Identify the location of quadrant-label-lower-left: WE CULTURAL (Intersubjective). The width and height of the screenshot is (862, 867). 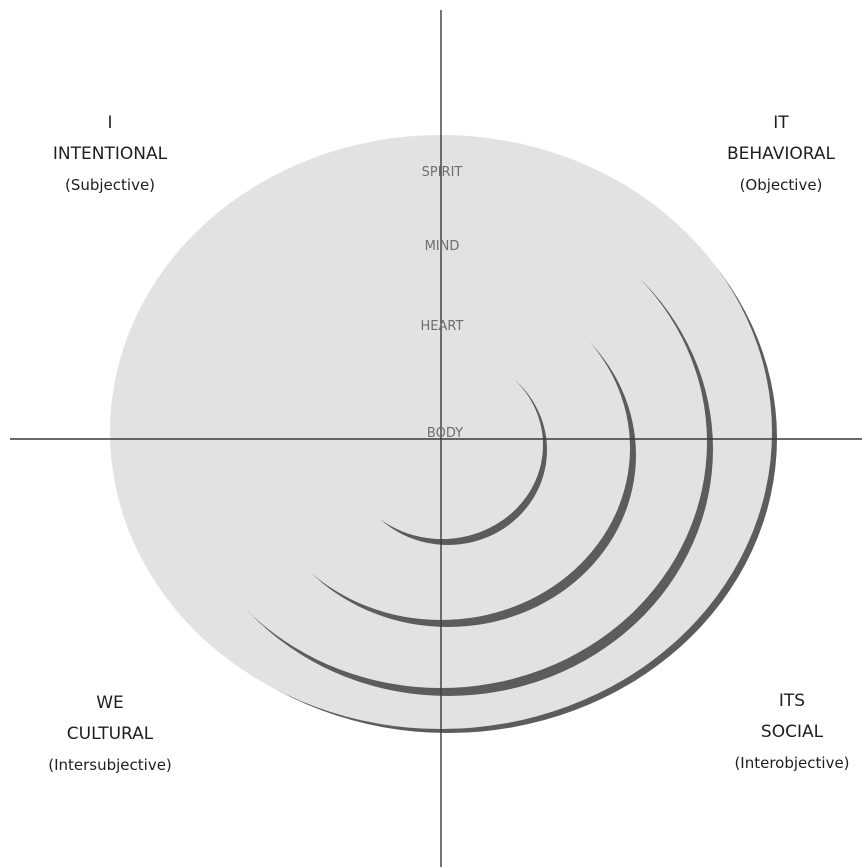
(115, 734).